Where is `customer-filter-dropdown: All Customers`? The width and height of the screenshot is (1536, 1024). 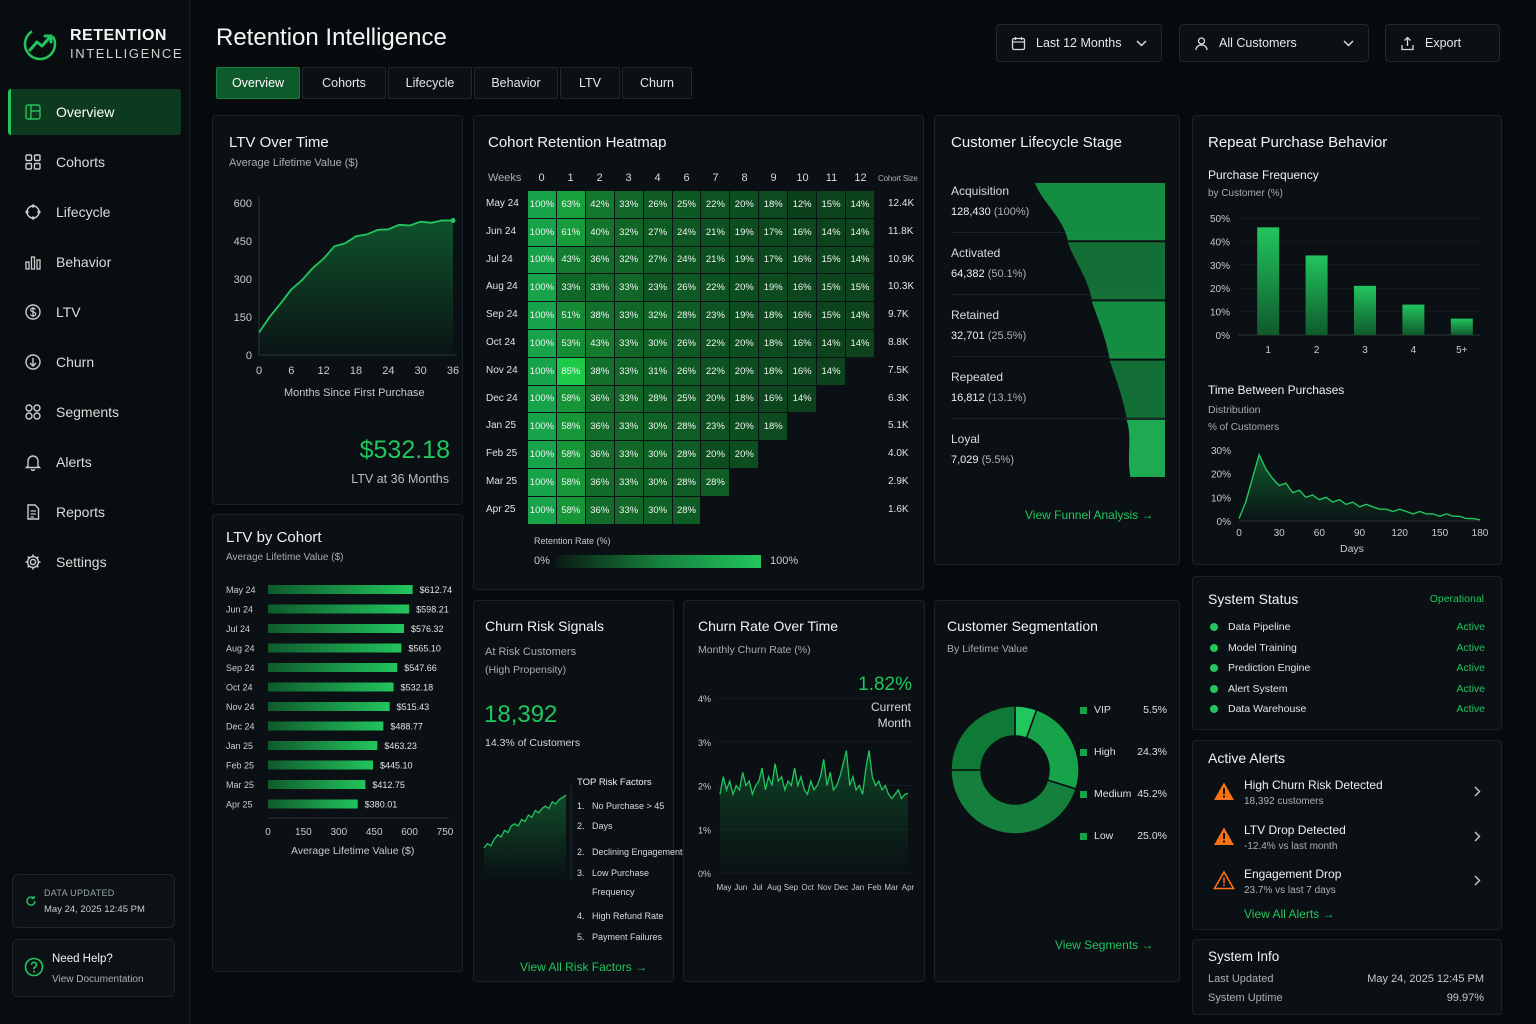
customer-filter-dropdown: All Customers is located at coordinates (1274, 43).